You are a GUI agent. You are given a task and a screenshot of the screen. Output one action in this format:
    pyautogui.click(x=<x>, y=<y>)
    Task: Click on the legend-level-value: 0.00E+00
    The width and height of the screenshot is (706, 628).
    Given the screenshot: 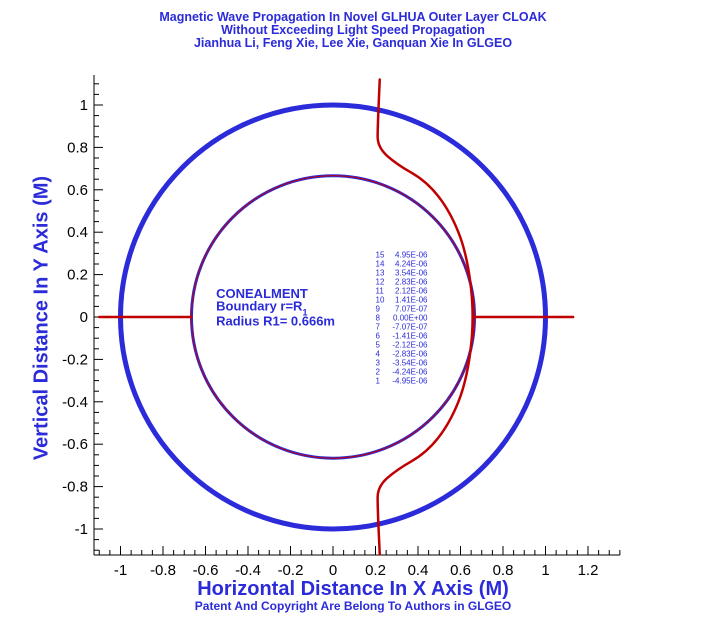 What is the action you would take?
    pyautogui.click(x=410, y=318)
    